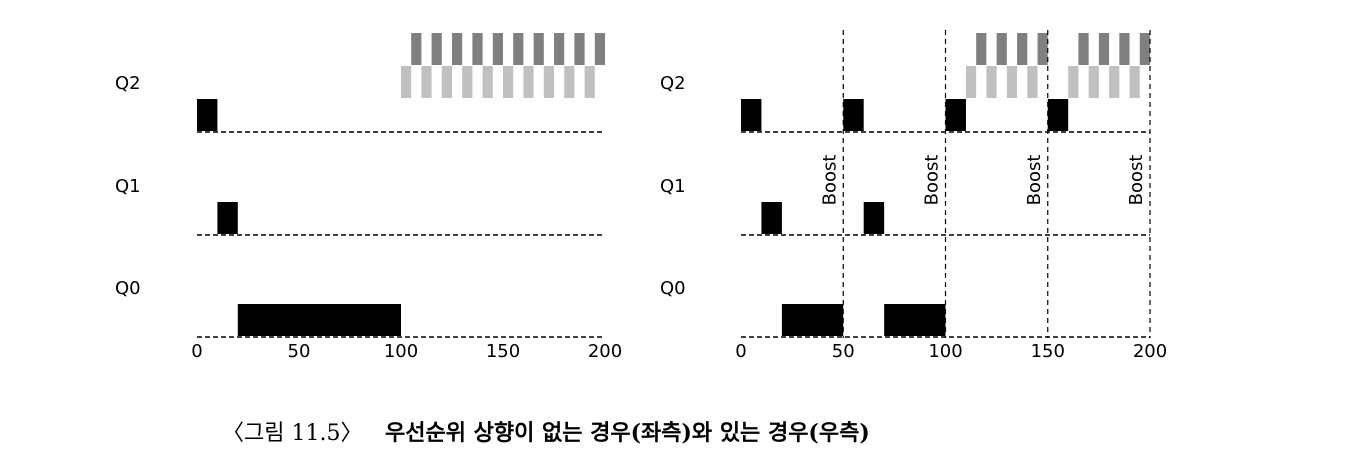  What do you see at coordinates (627, 433) in the screenshot?
I see `caption-text: 우선순위 상향이 없는 경우(좌측)와 있는 경우(우측)` at bounding box center [627, 433].